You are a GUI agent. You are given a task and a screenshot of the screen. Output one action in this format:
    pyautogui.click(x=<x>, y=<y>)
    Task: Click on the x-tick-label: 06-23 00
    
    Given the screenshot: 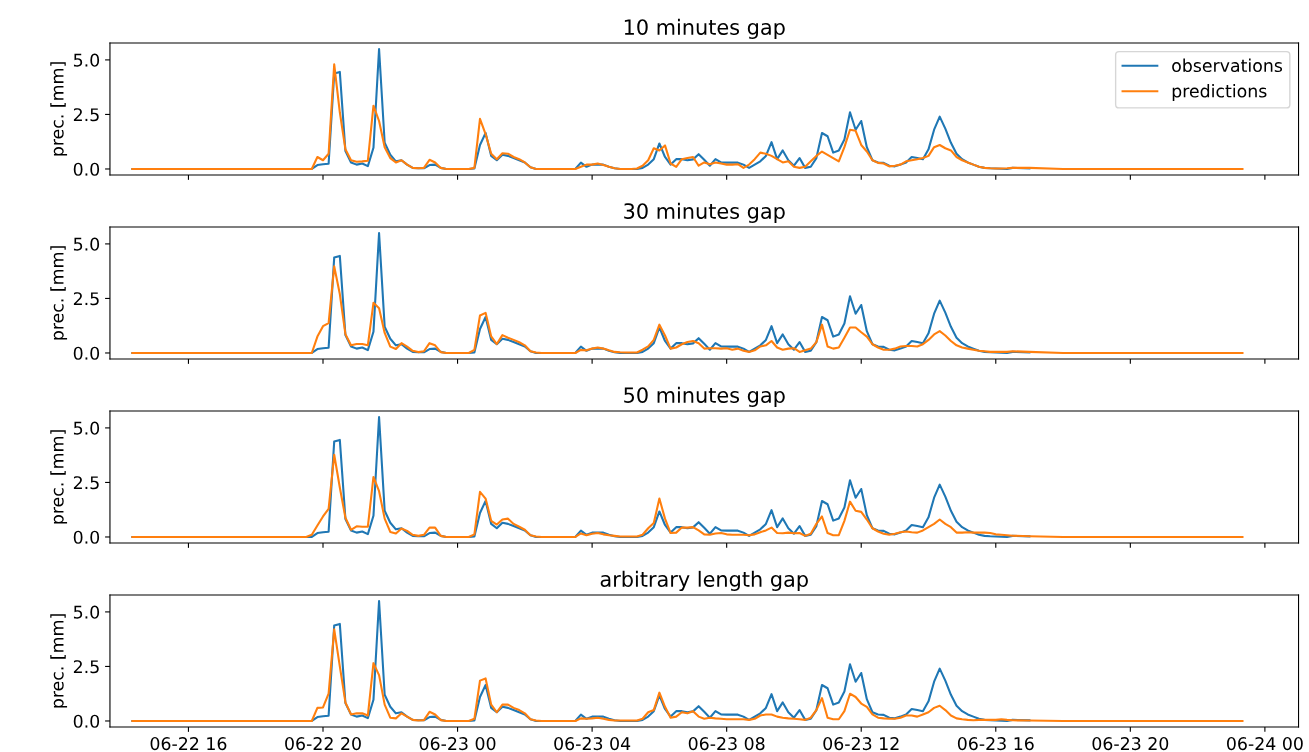 What is the action you would take?
    pyautogui.click(x=457, y=744)
    